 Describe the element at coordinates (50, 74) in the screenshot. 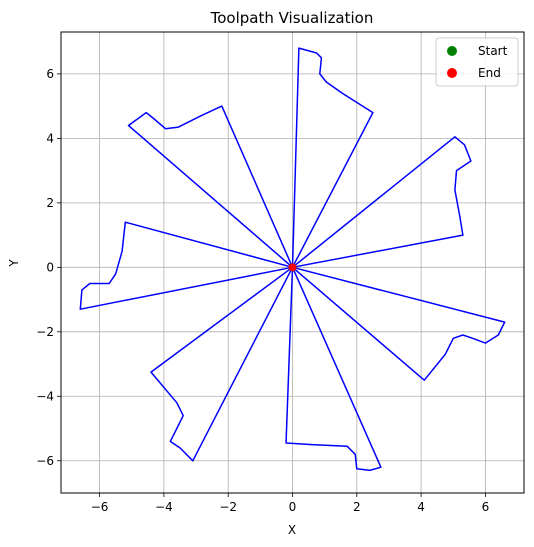

I see `y-tick-label: 6` at that location.